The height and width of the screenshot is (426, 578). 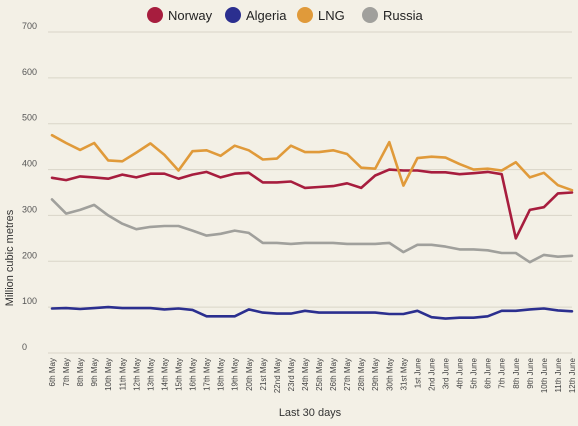 I want to click on series-line-russia, so click(x=312, y=231).